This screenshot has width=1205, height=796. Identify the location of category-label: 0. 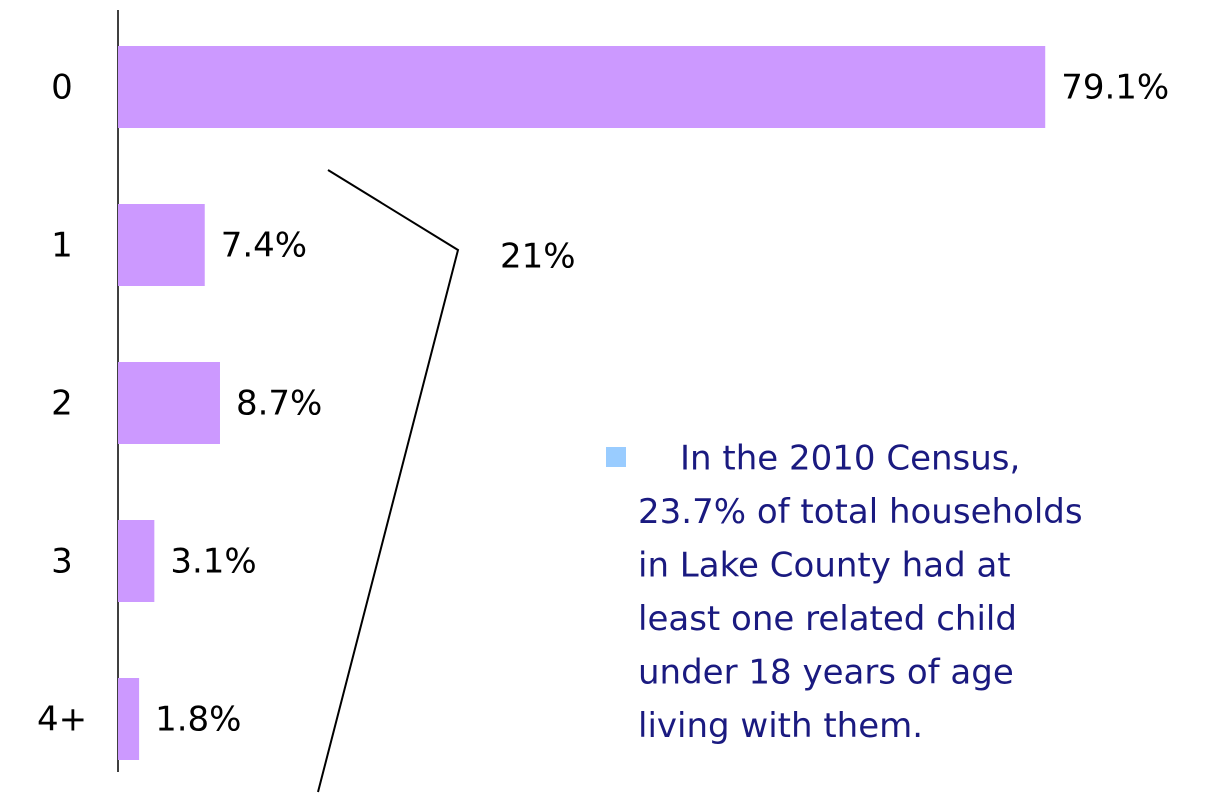
(62, 88).